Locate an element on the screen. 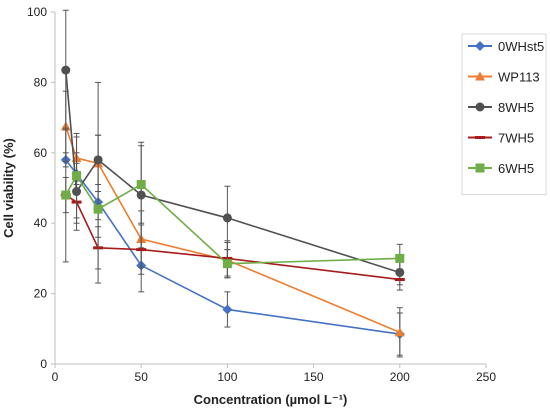 The image size is (550, 411). x-axis-title: Concentration (µmol L⁻¹) is located at coordinates (271, 399).